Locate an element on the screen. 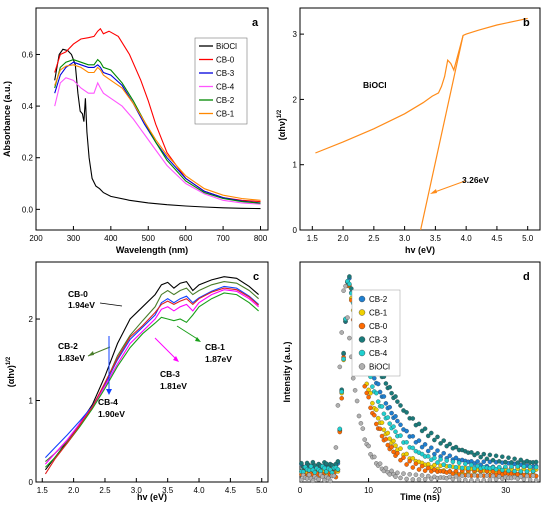 The height and width of the screenshot is (506, 550). d-legend-label: CB-4 is located at coordinates (378, 353).